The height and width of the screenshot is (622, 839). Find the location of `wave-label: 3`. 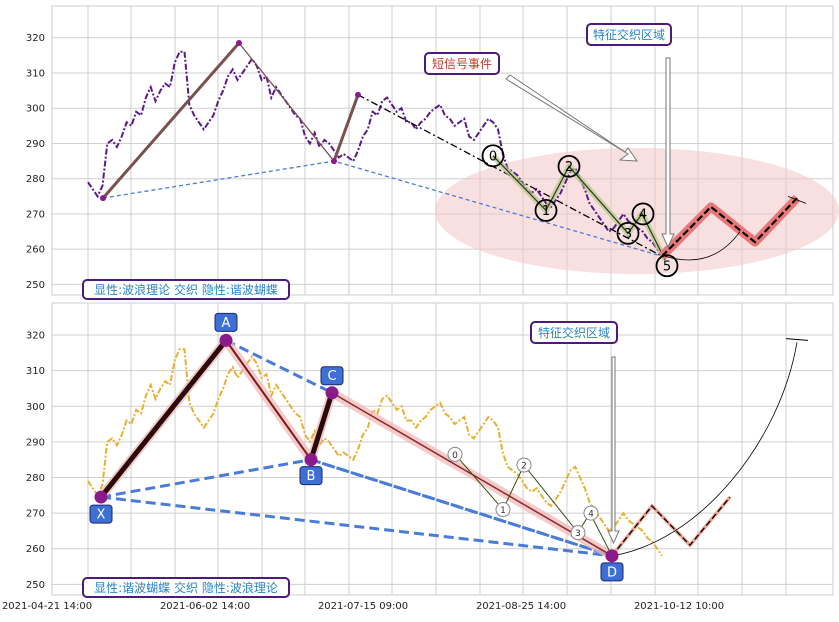

wave-label: 3 is located at coordinates (628, 234).